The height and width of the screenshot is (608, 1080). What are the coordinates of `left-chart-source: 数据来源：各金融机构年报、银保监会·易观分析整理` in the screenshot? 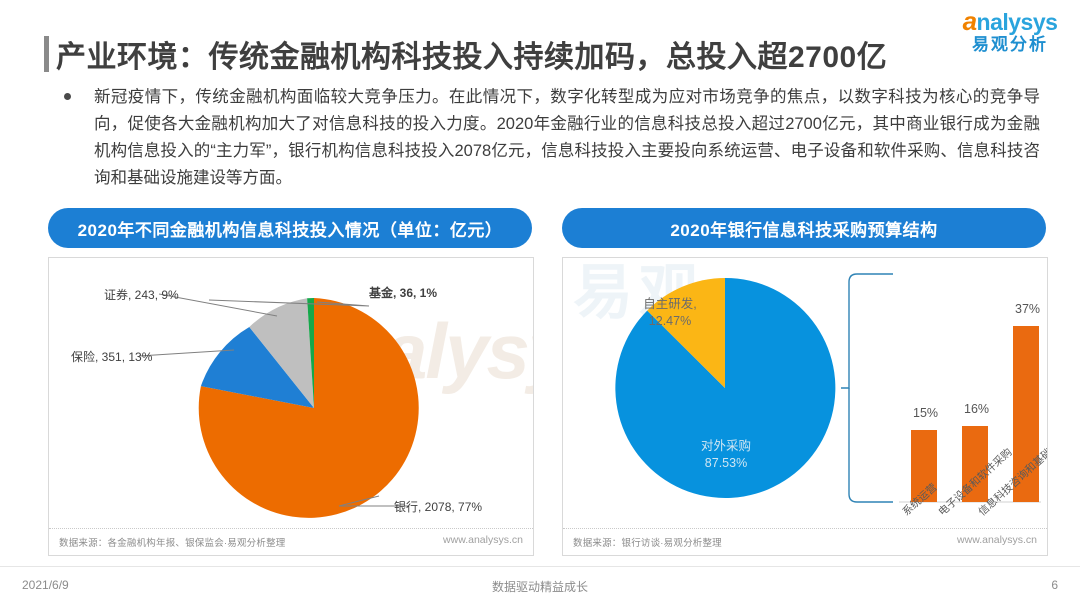 It's located at (172, 543).